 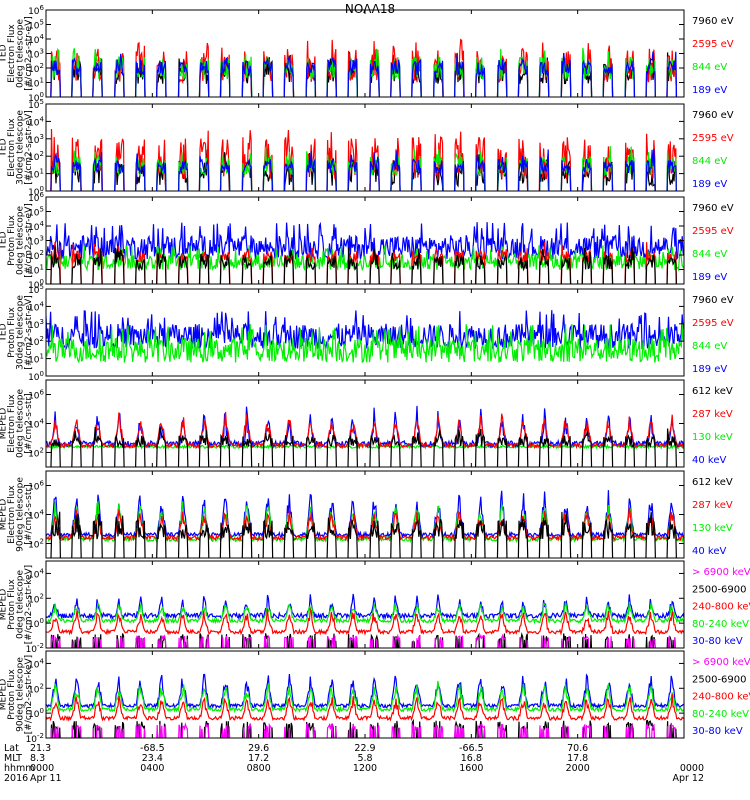 I want to click on panel-frame, so click(x=365, y=423).